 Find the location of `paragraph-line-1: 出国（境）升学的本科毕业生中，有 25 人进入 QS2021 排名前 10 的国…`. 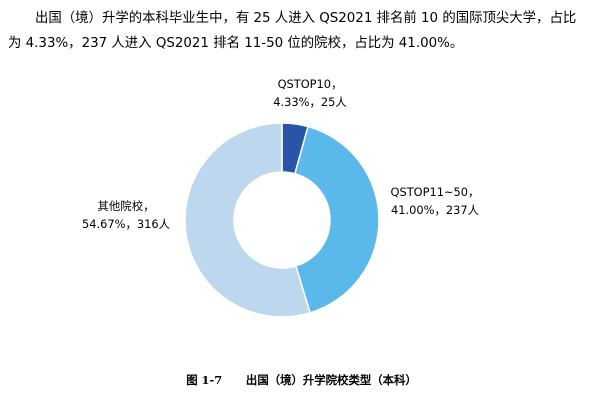

paragraph-line-1: 出国（境）升学的本科毕业生中，有 25 人进入 QS2021 排名前 10 的国… is located at coordinates (306, 18).